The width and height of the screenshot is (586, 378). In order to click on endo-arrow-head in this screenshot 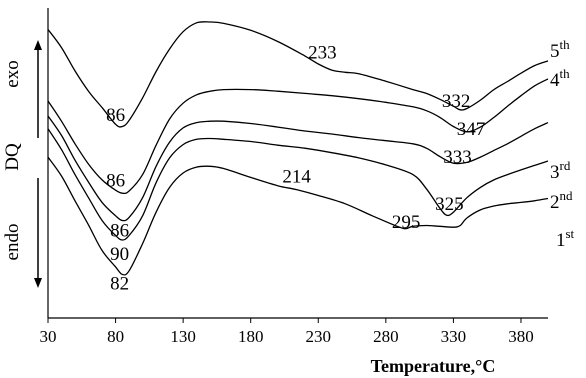, I will do `click(38, 283)`.